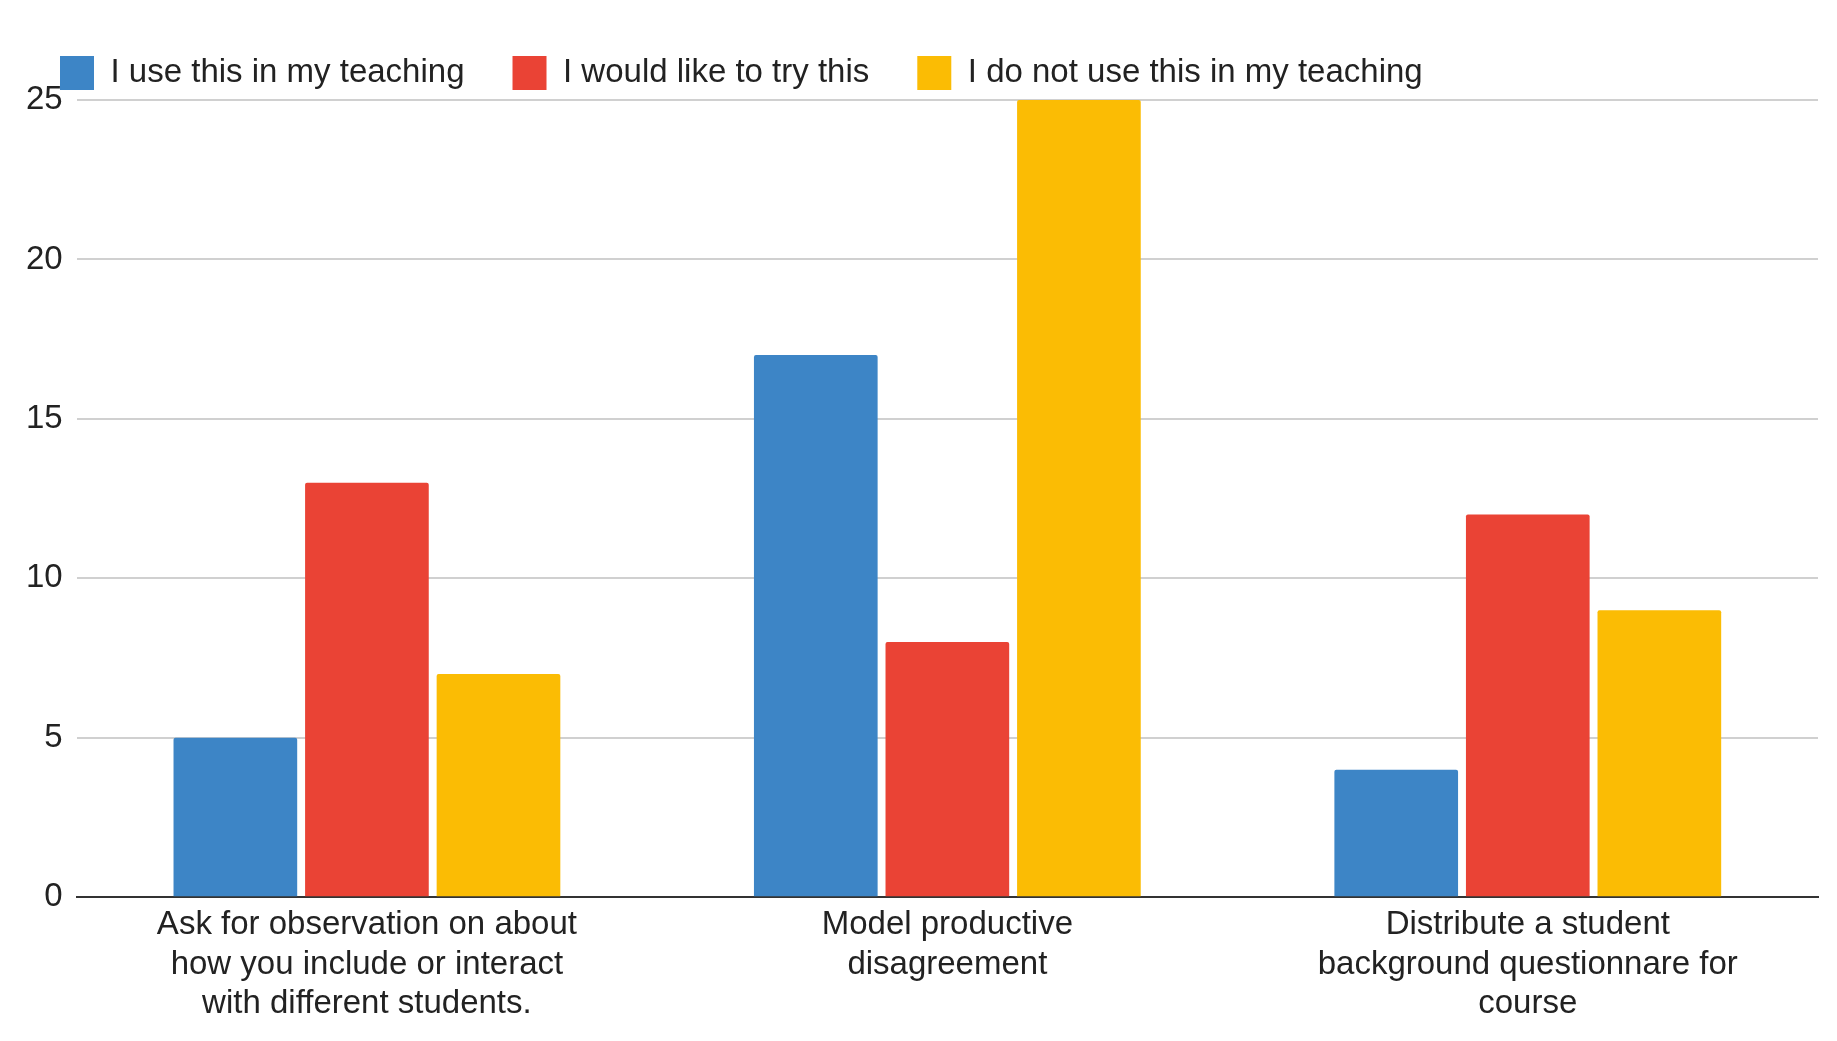 This screenshot has width=1837, height=1041. What do you see at coordinates (947, 942) in the screenshot?
I see `x-tick-label: Model productive disagreement` at bounding box center [947, 942].